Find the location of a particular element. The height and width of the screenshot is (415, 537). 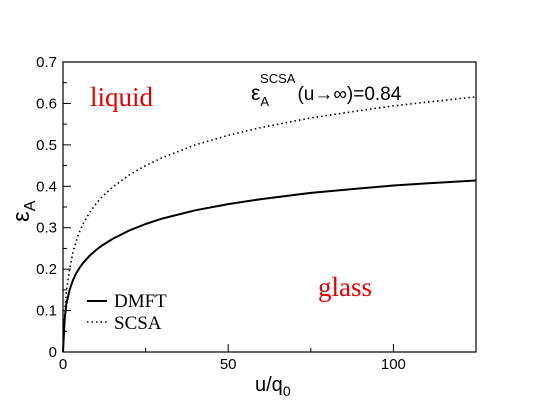

x-tick-label: 0 is located at coordinates (63, 364).